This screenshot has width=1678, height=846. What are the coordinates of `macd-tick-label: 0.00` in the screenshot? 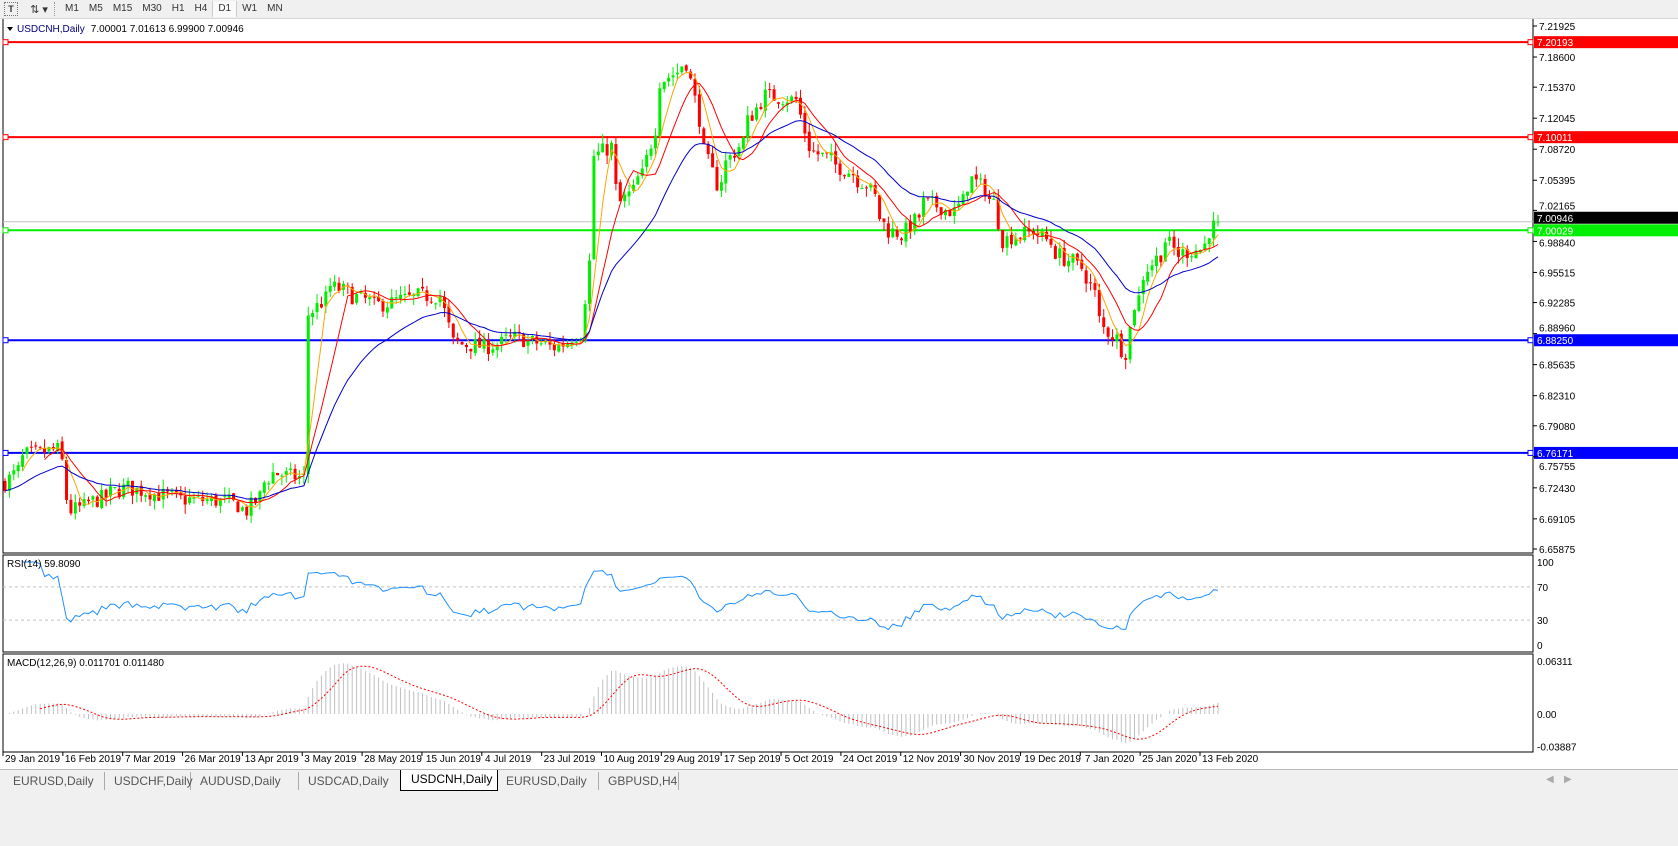 It's located at (1547, 715).